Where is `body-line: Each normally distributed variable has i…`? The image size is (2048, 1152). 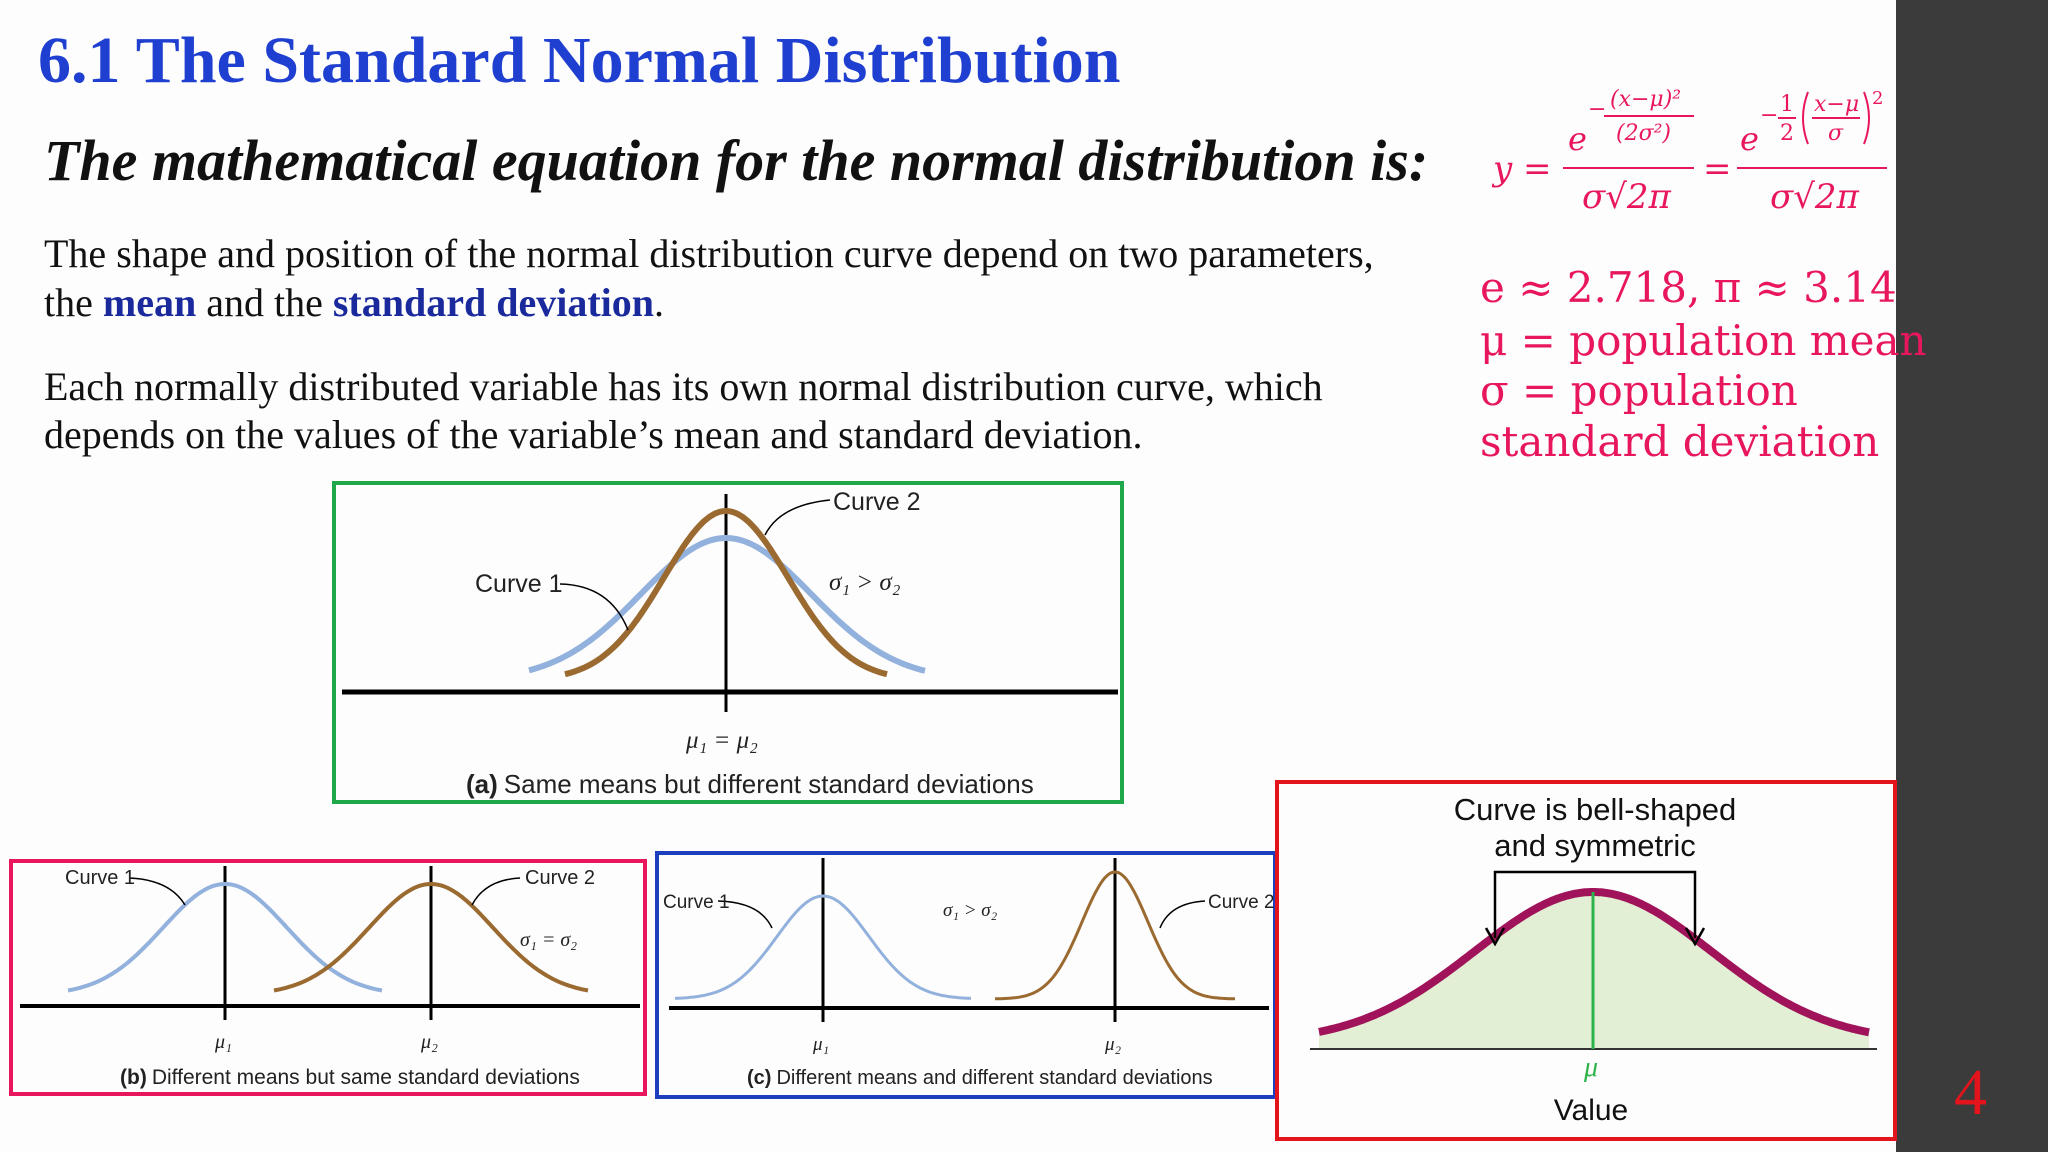 body-line: Each normally distributed variable has i… is located at coordinates (683, 386).